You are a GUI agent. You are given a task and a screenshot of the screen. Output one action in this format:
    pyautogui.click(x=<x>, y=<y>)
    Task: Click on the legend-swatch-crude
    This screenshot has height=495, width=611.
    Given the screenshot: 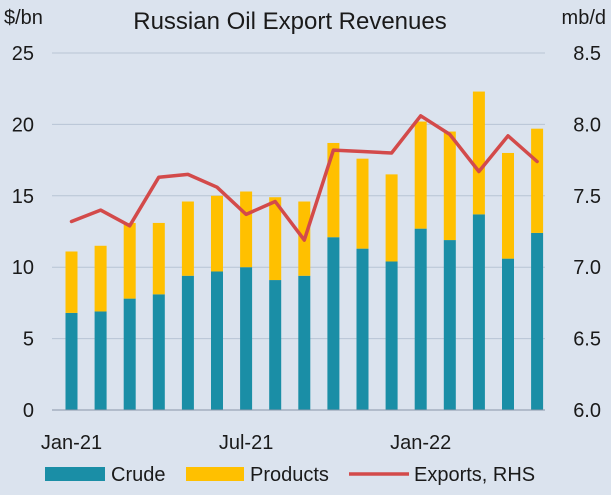 What is the action you would take?
    pyautogui.click(x=75, y=474)
    